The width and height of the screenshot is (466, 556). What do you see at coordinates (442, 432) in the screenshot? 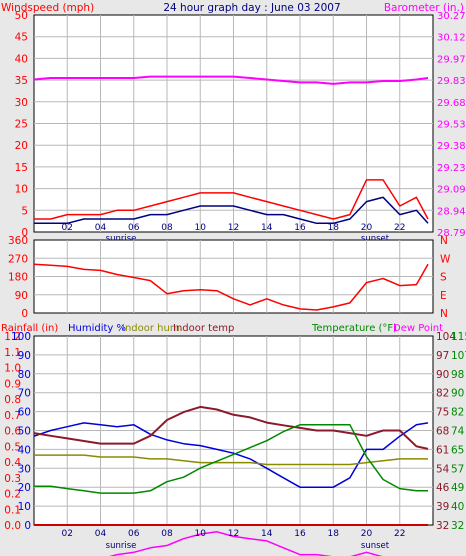
I see `axis-tick-label: 68` at bounding box center [442, 432].